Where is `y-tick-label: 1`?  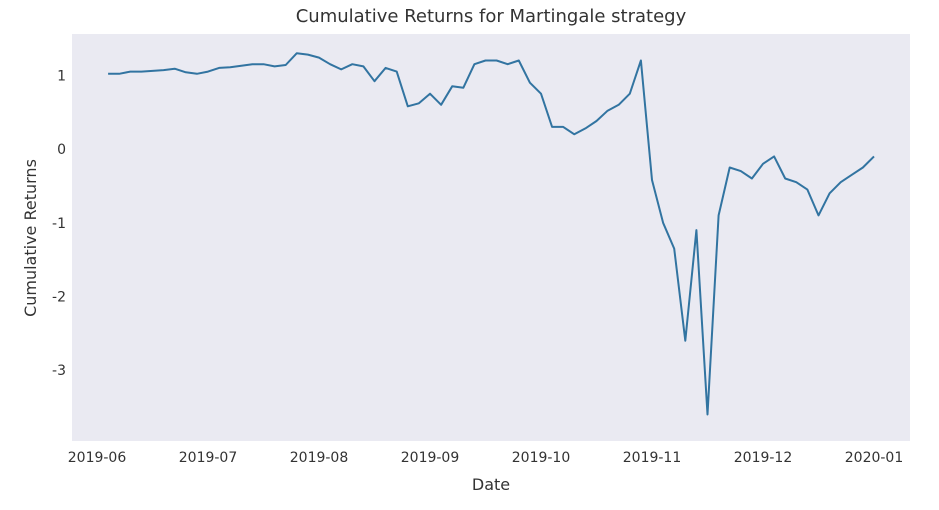
y-tick-label: 1 is located at coordinates (61, 76).